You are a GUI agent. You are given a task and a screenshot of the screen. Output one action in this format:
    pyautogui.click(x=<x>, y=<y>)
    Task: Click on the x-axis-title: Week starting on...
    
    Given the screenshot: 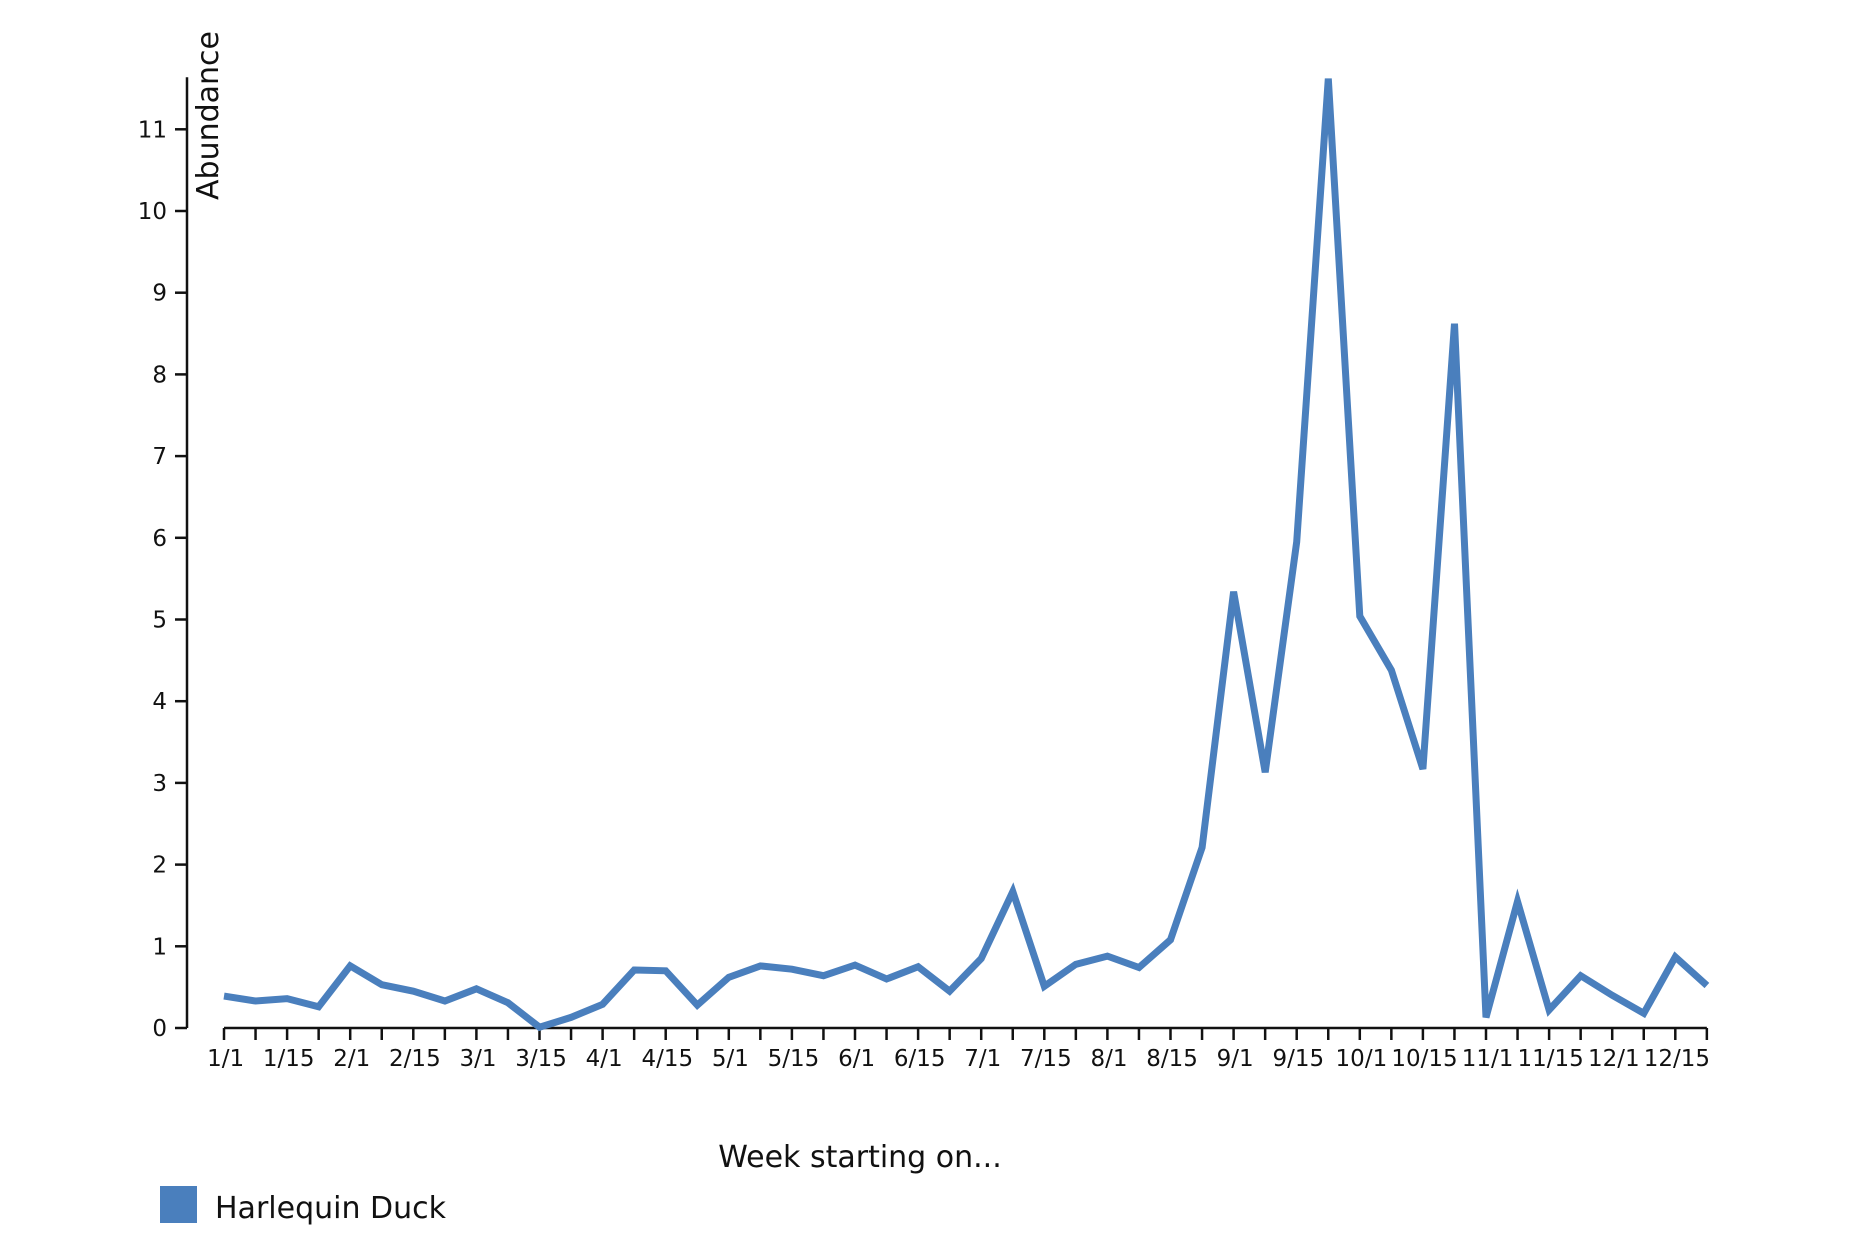 What is the action you would take?
    pyautogui.click(x=860, y=1157)
    